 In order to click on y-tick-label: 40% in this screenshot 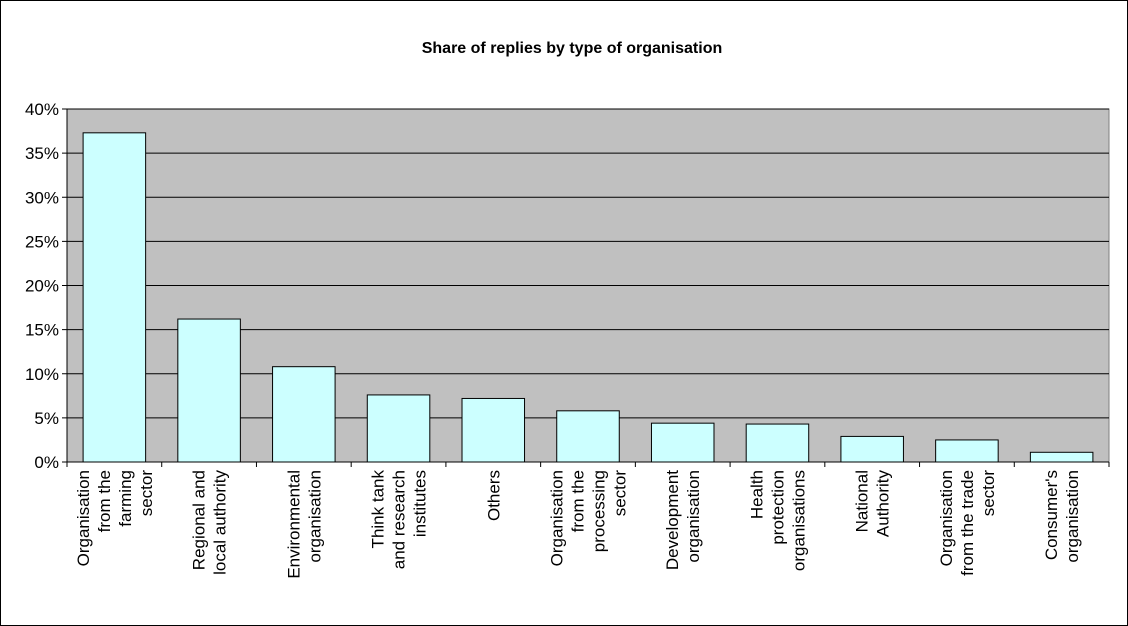, I will do `click(42, 109)`.